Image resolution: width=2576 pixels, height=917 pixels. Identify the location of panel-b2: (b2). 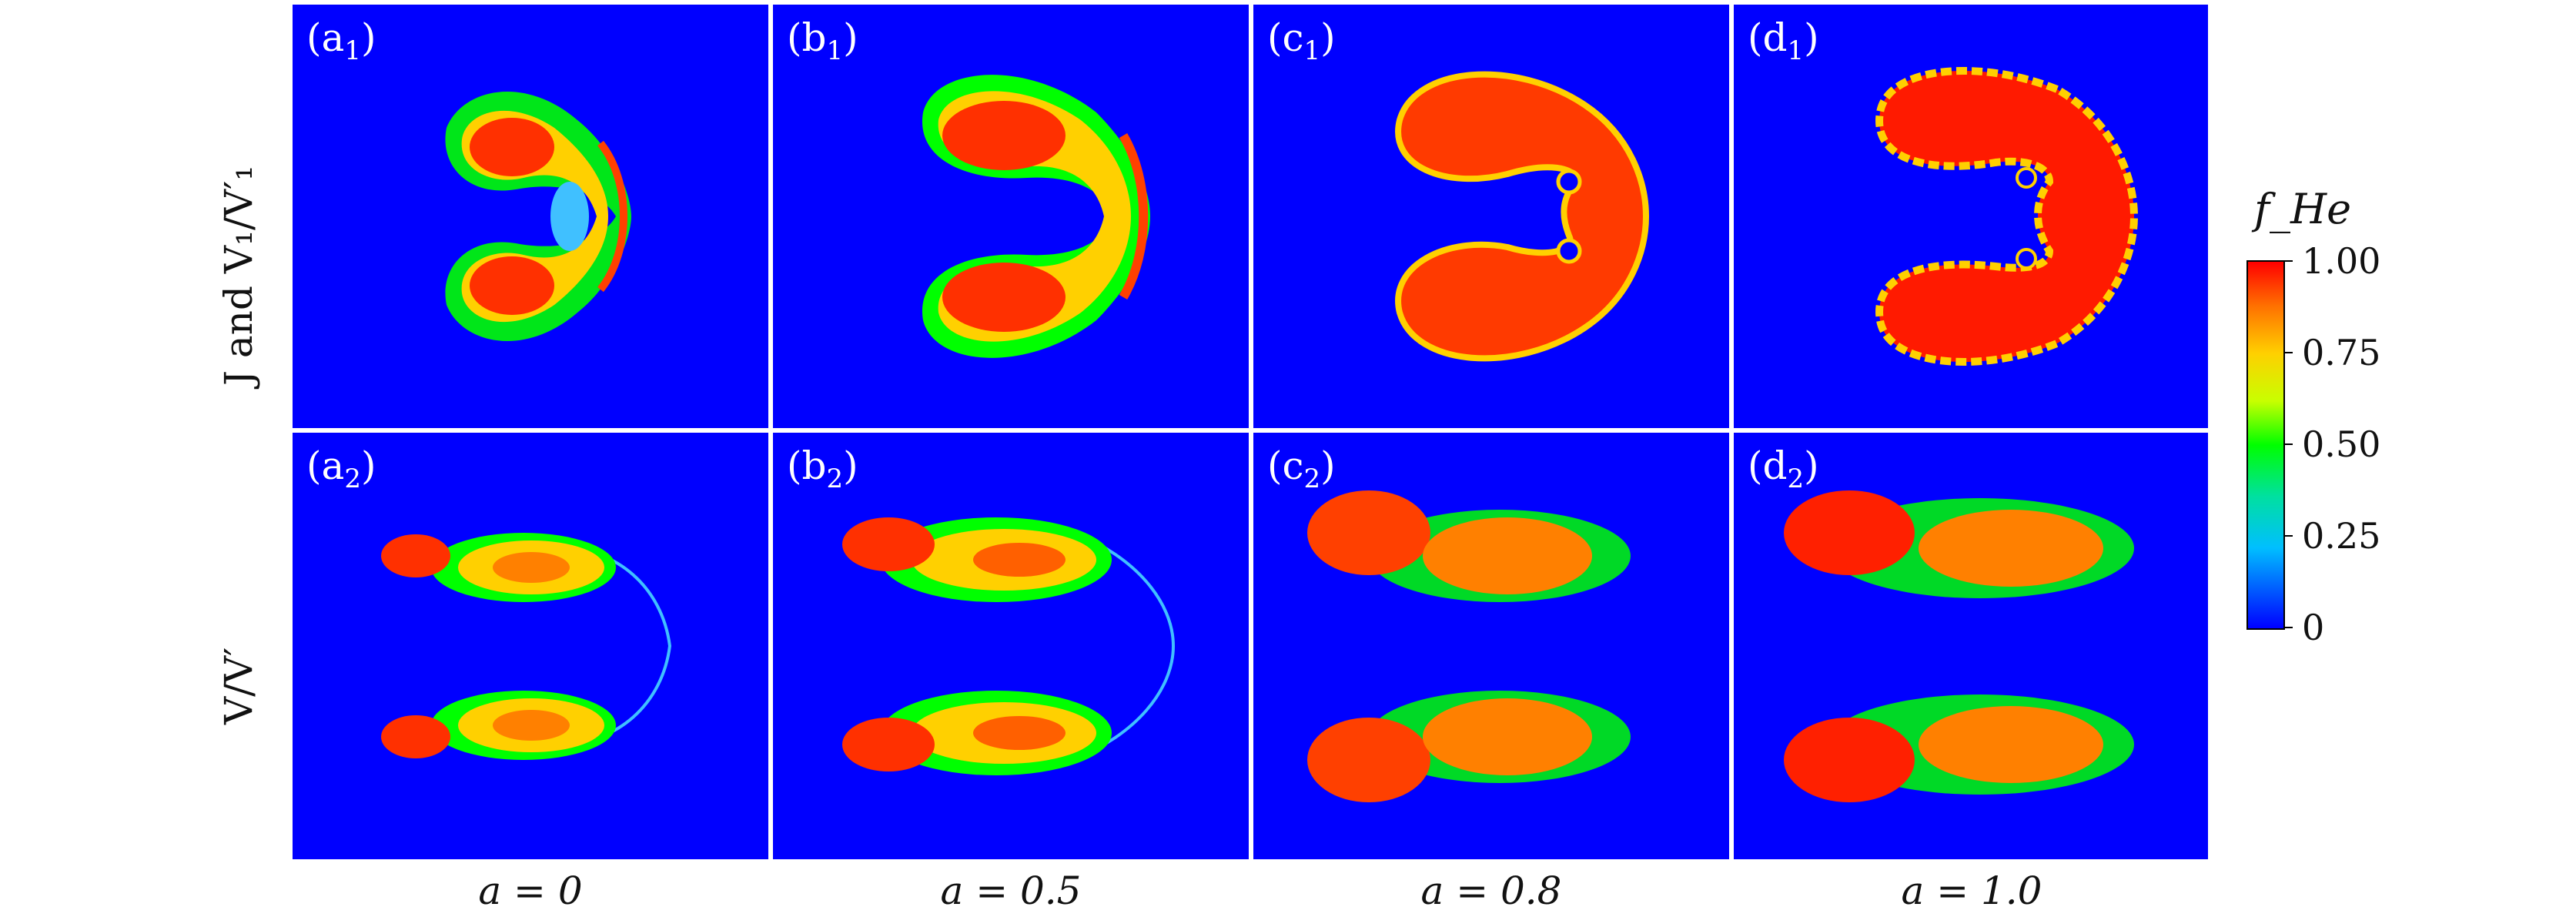
(1011, 646).